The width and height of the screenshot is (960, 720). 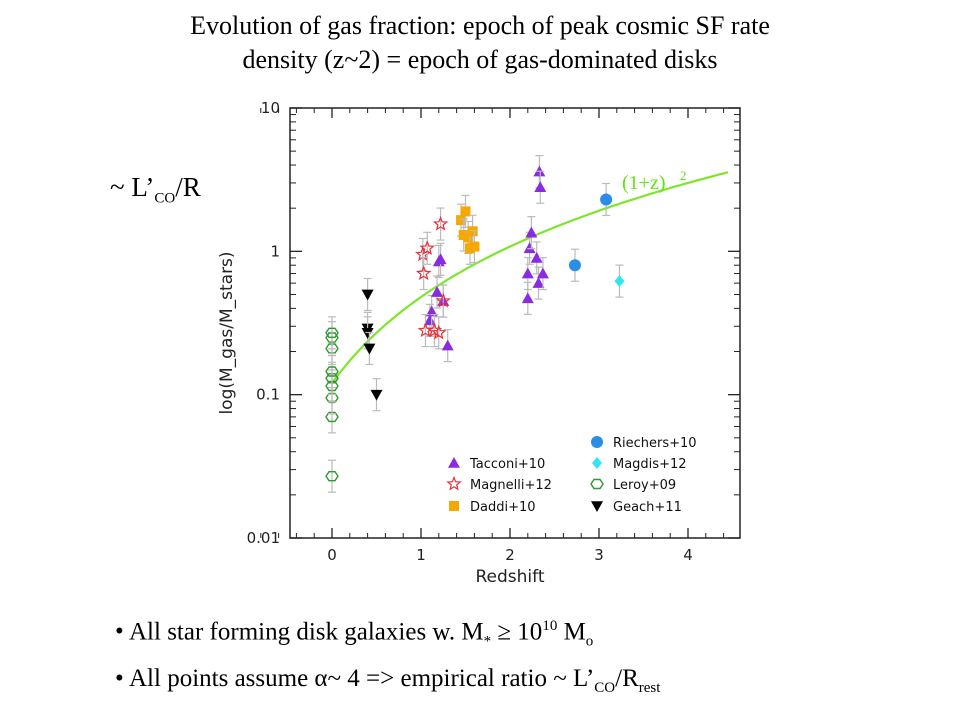 What do you see at coordinates (503, 507) in the screenshot?
I see `legend-label: Daddi+10` at bounding box center [503, 507].